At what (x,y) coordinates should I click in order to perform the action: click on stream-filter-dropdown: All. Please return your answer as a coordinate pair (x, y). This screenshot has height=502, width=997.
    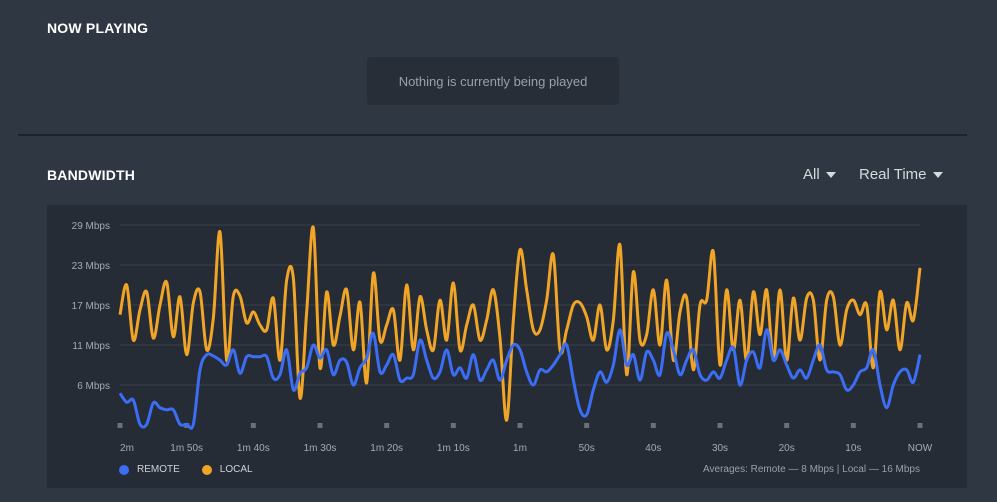
    Looking at the image, I should click on (819, 174).